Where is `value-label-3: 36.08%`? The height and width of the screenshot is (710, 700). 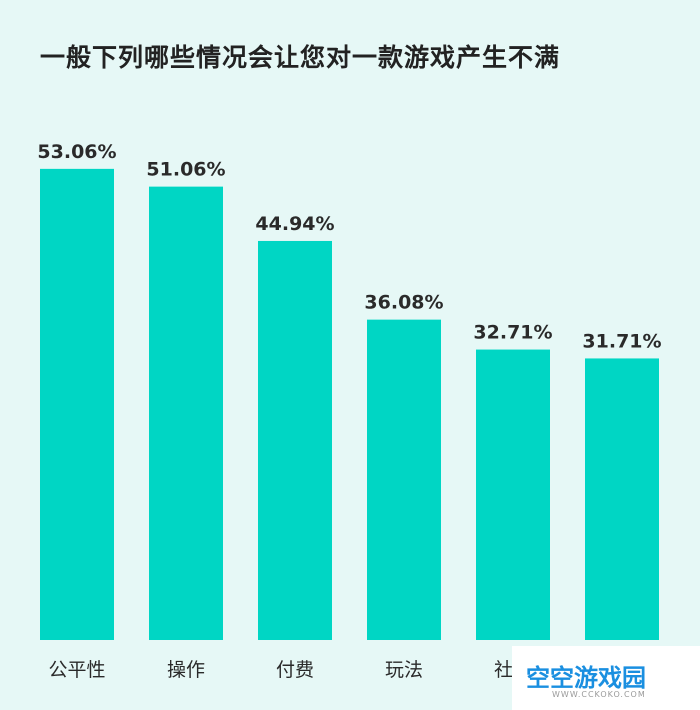 value-label-3: 36.08% is located at coordinates (403, 303).